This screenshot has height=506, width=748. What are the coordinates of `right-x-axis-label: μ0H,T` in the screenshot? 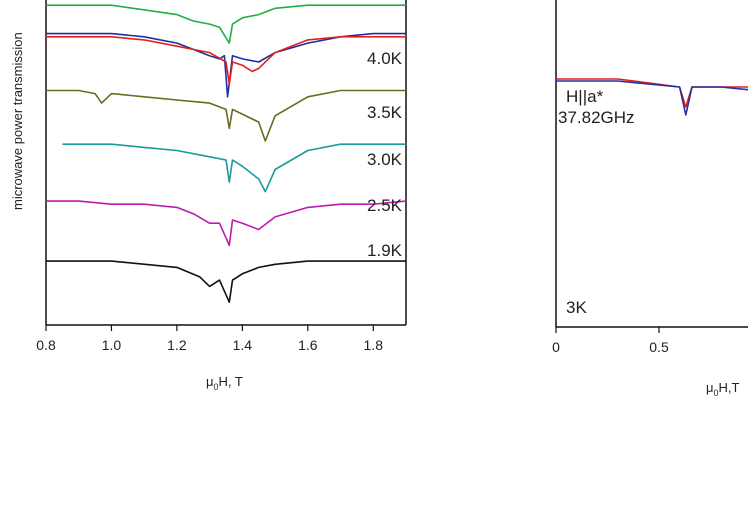 It's located at (723, 389).